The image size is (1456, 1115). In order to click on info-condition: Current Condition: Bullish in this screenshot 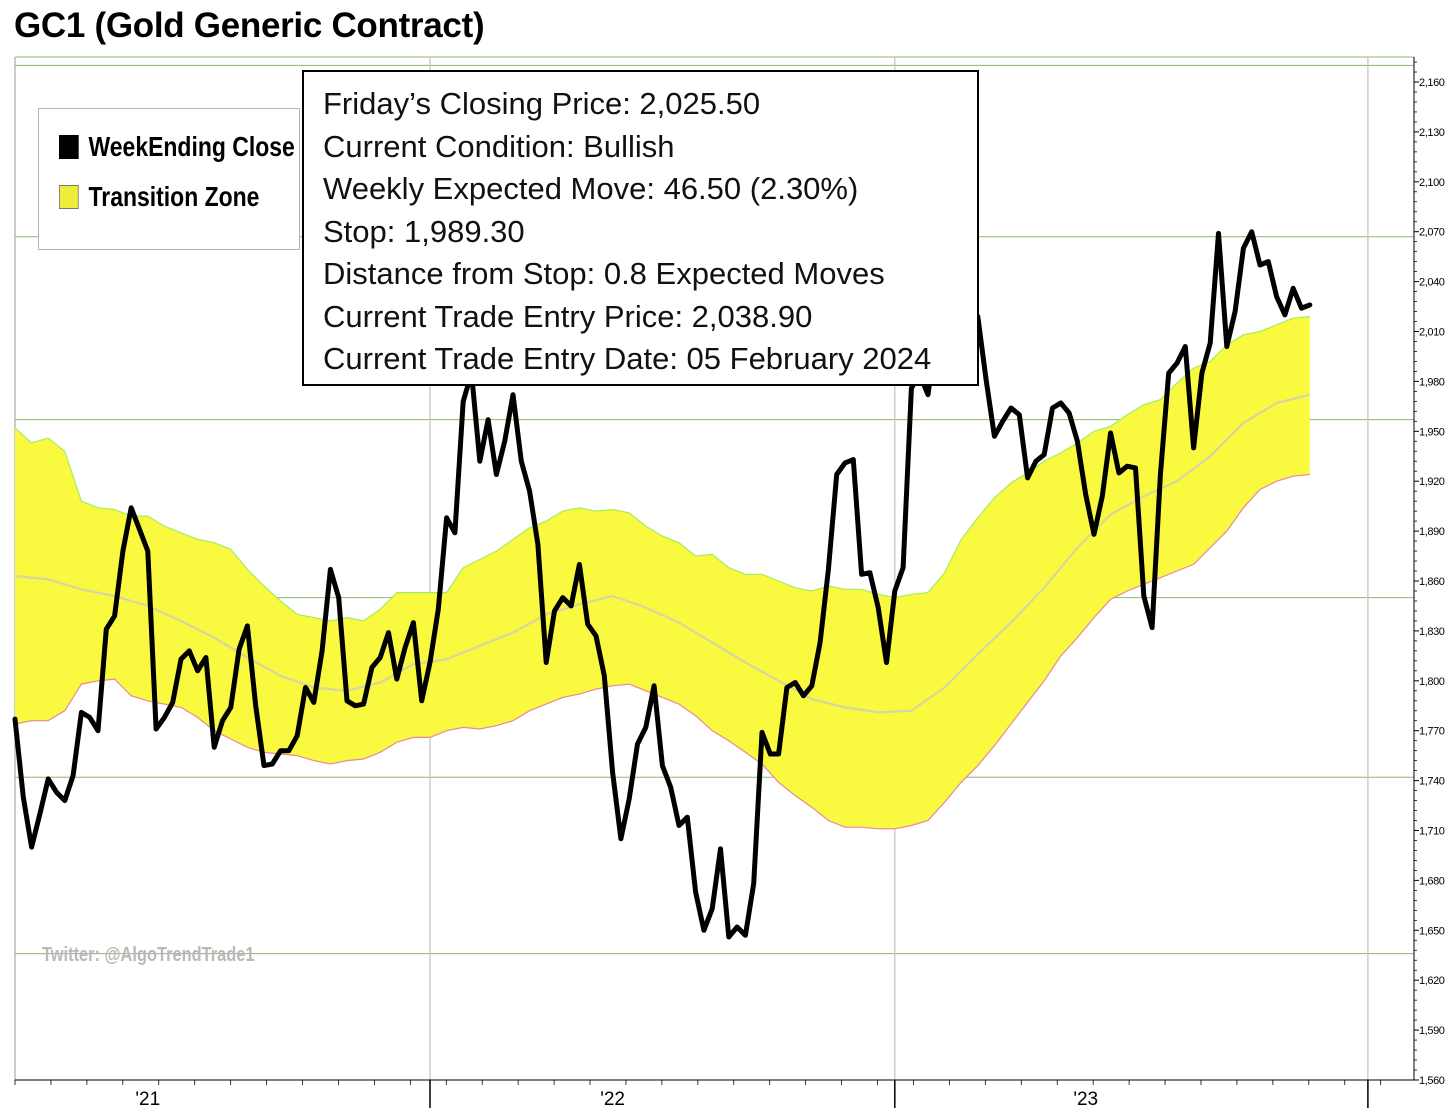, I will do `click(499, 146)`.